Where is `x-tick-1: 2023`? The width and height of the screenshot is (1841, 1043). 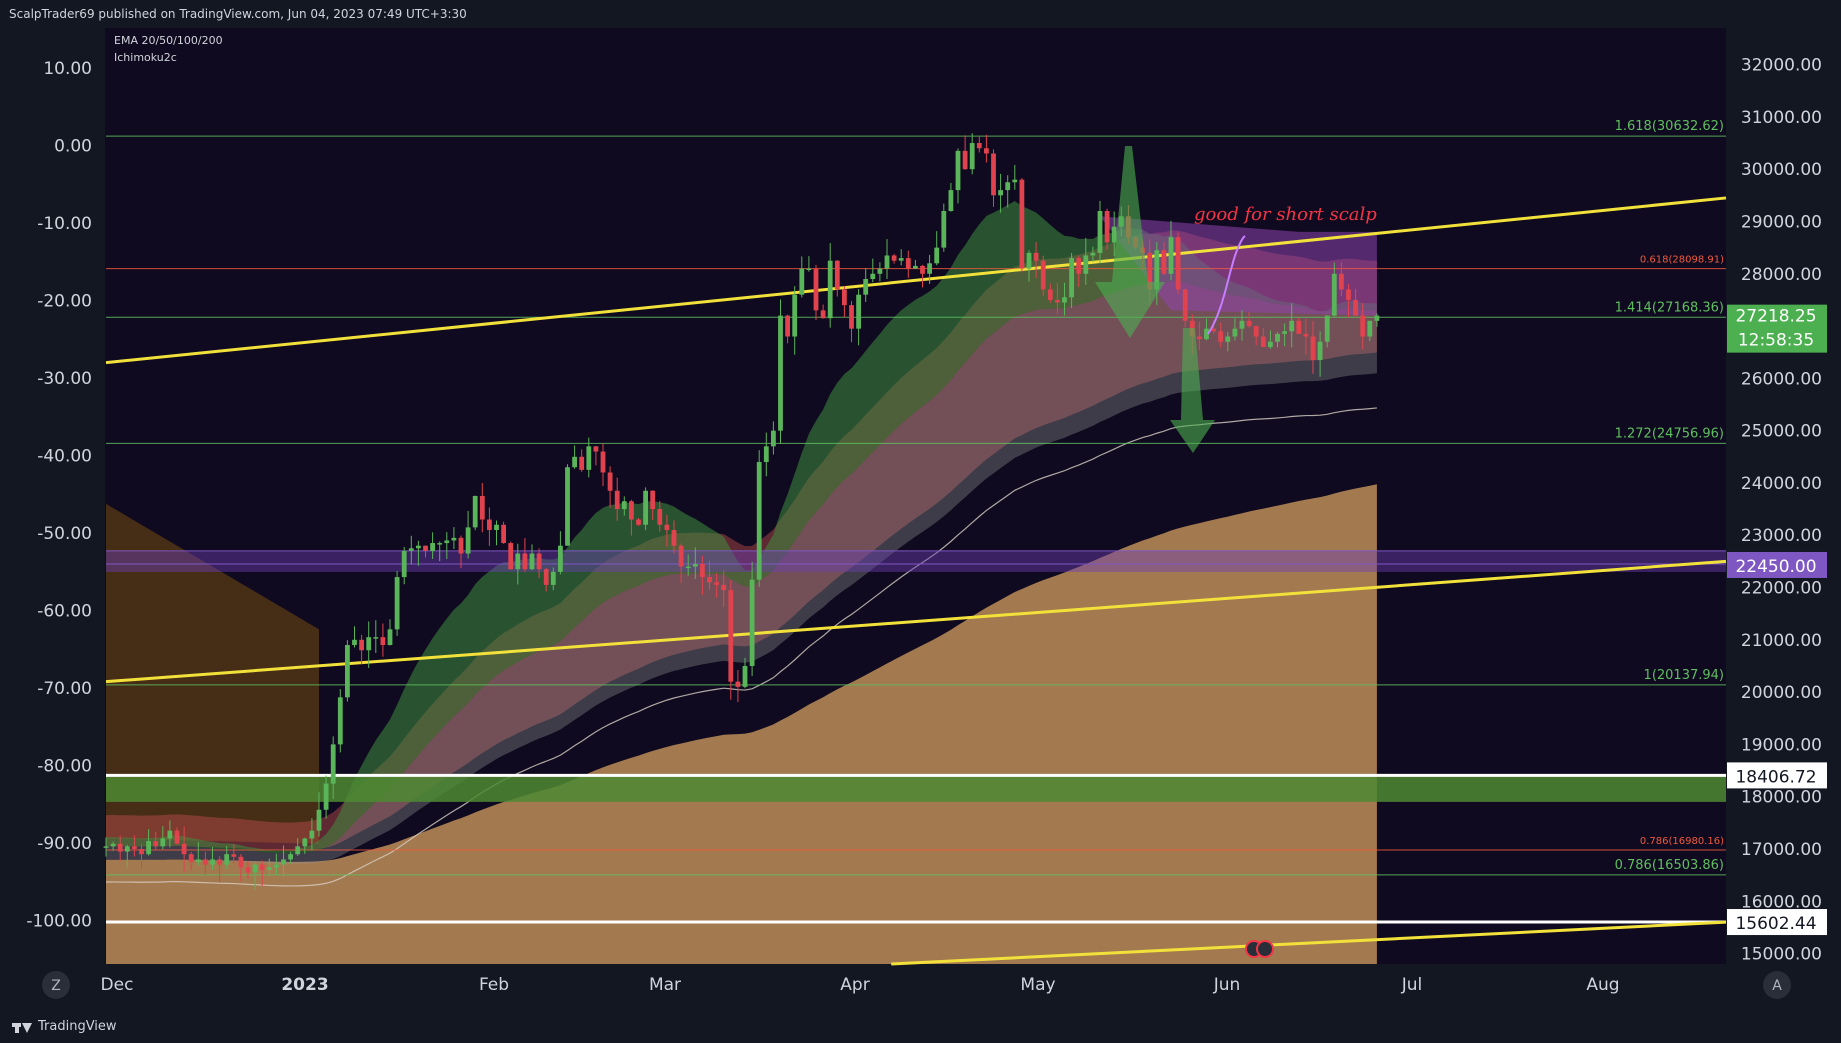 x-tick-1: 2023 is located at coordinates (304, 985).